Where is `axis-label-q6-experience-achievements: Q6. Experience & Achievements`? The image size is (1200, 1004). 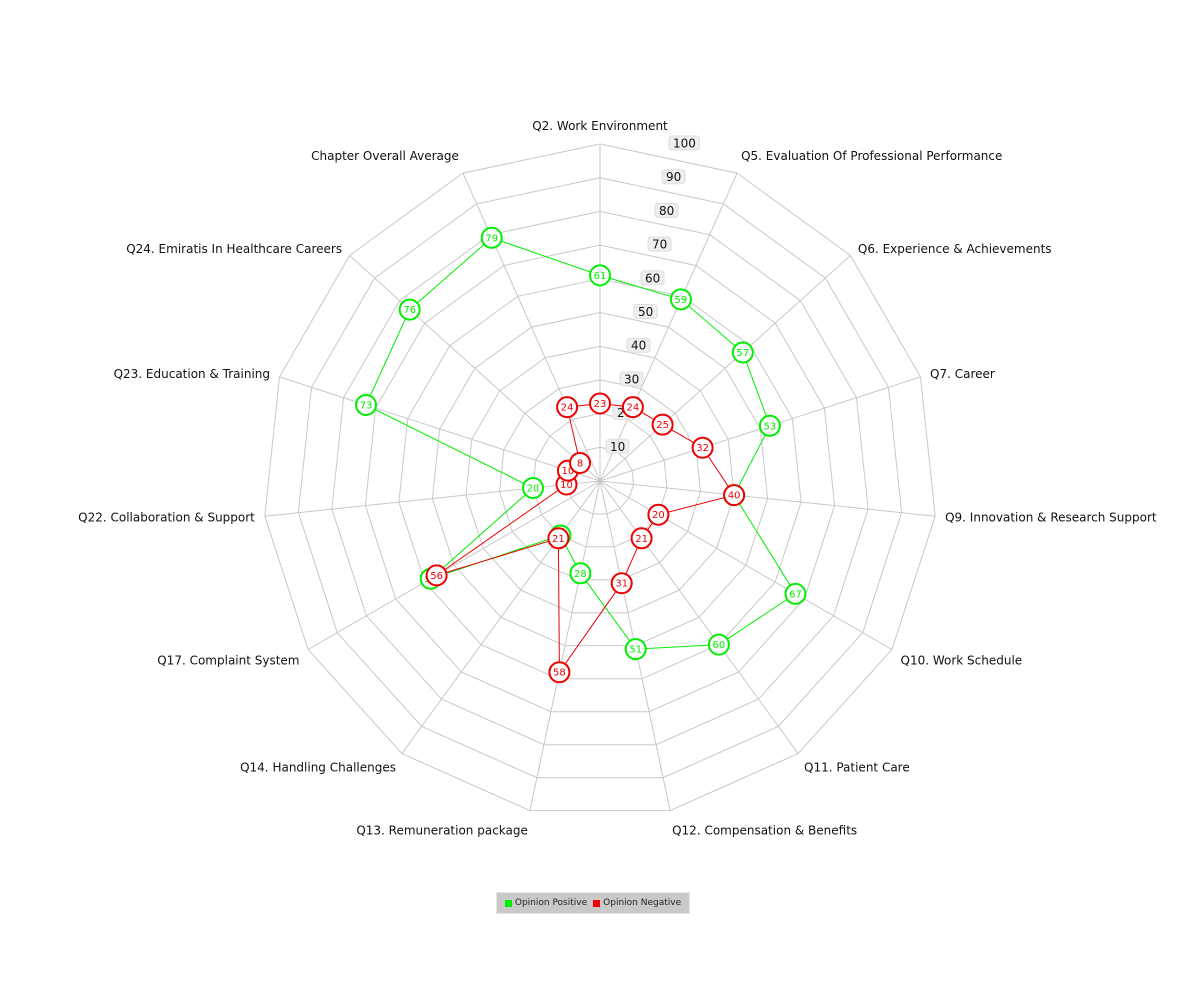 axis-label-q6-experience-achievements: Q6. Experience & Achievements is located at coordinates (955, 249).